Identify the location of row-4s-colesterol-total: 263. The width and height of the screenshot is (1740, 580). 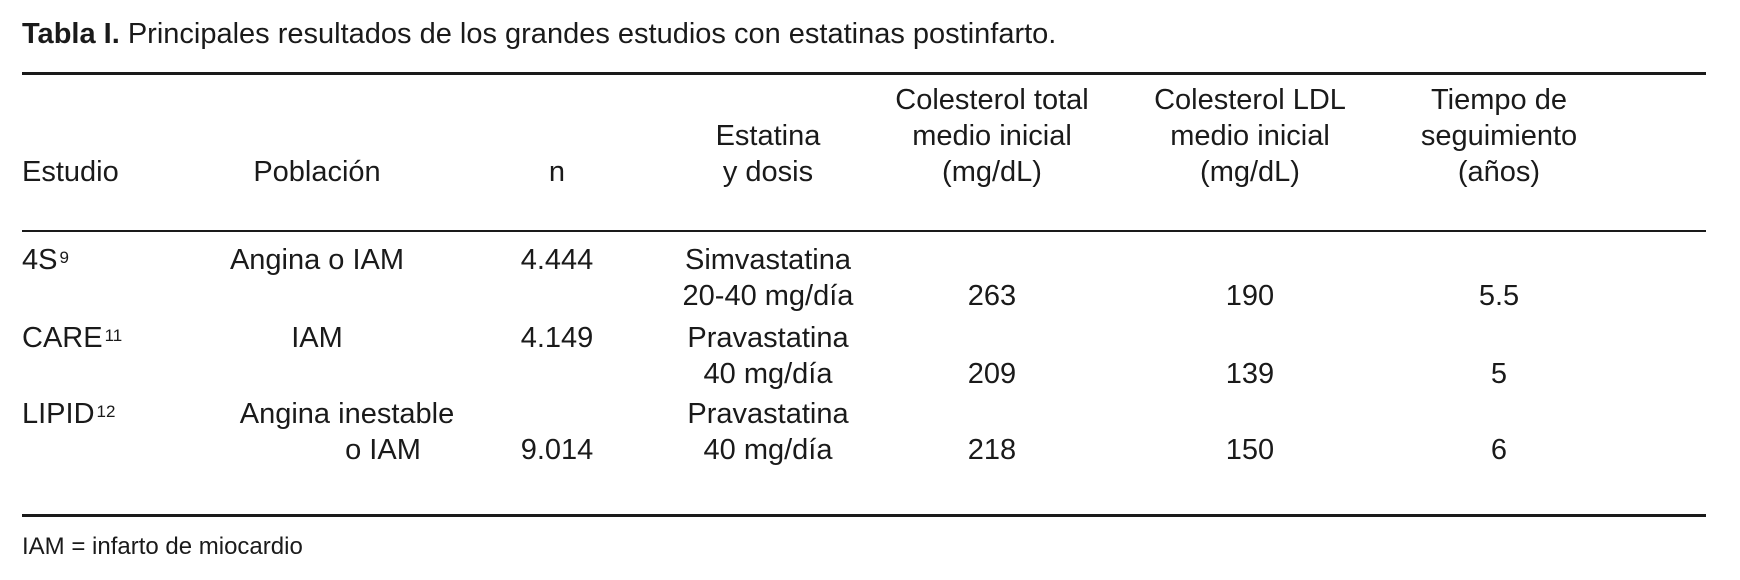
(992, 296).